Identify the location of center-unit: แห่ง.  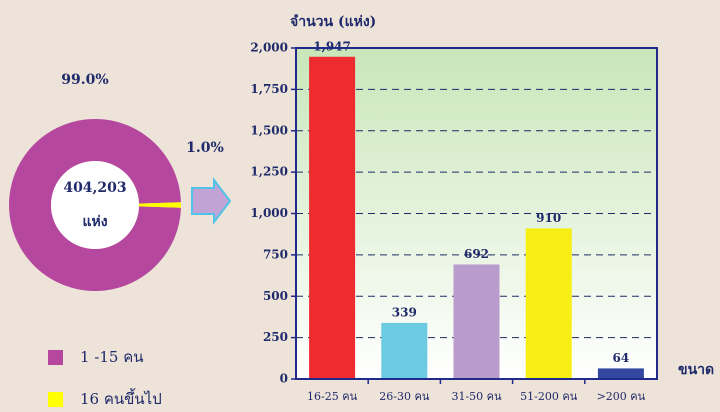
(94, 222).